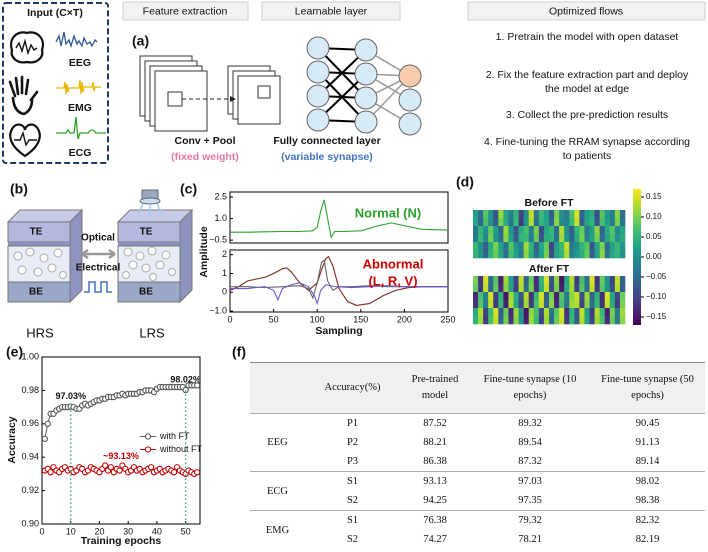  Describe the element at coordinates (352, 442) in the screenshot. I see `table-cell: P2` at that location.